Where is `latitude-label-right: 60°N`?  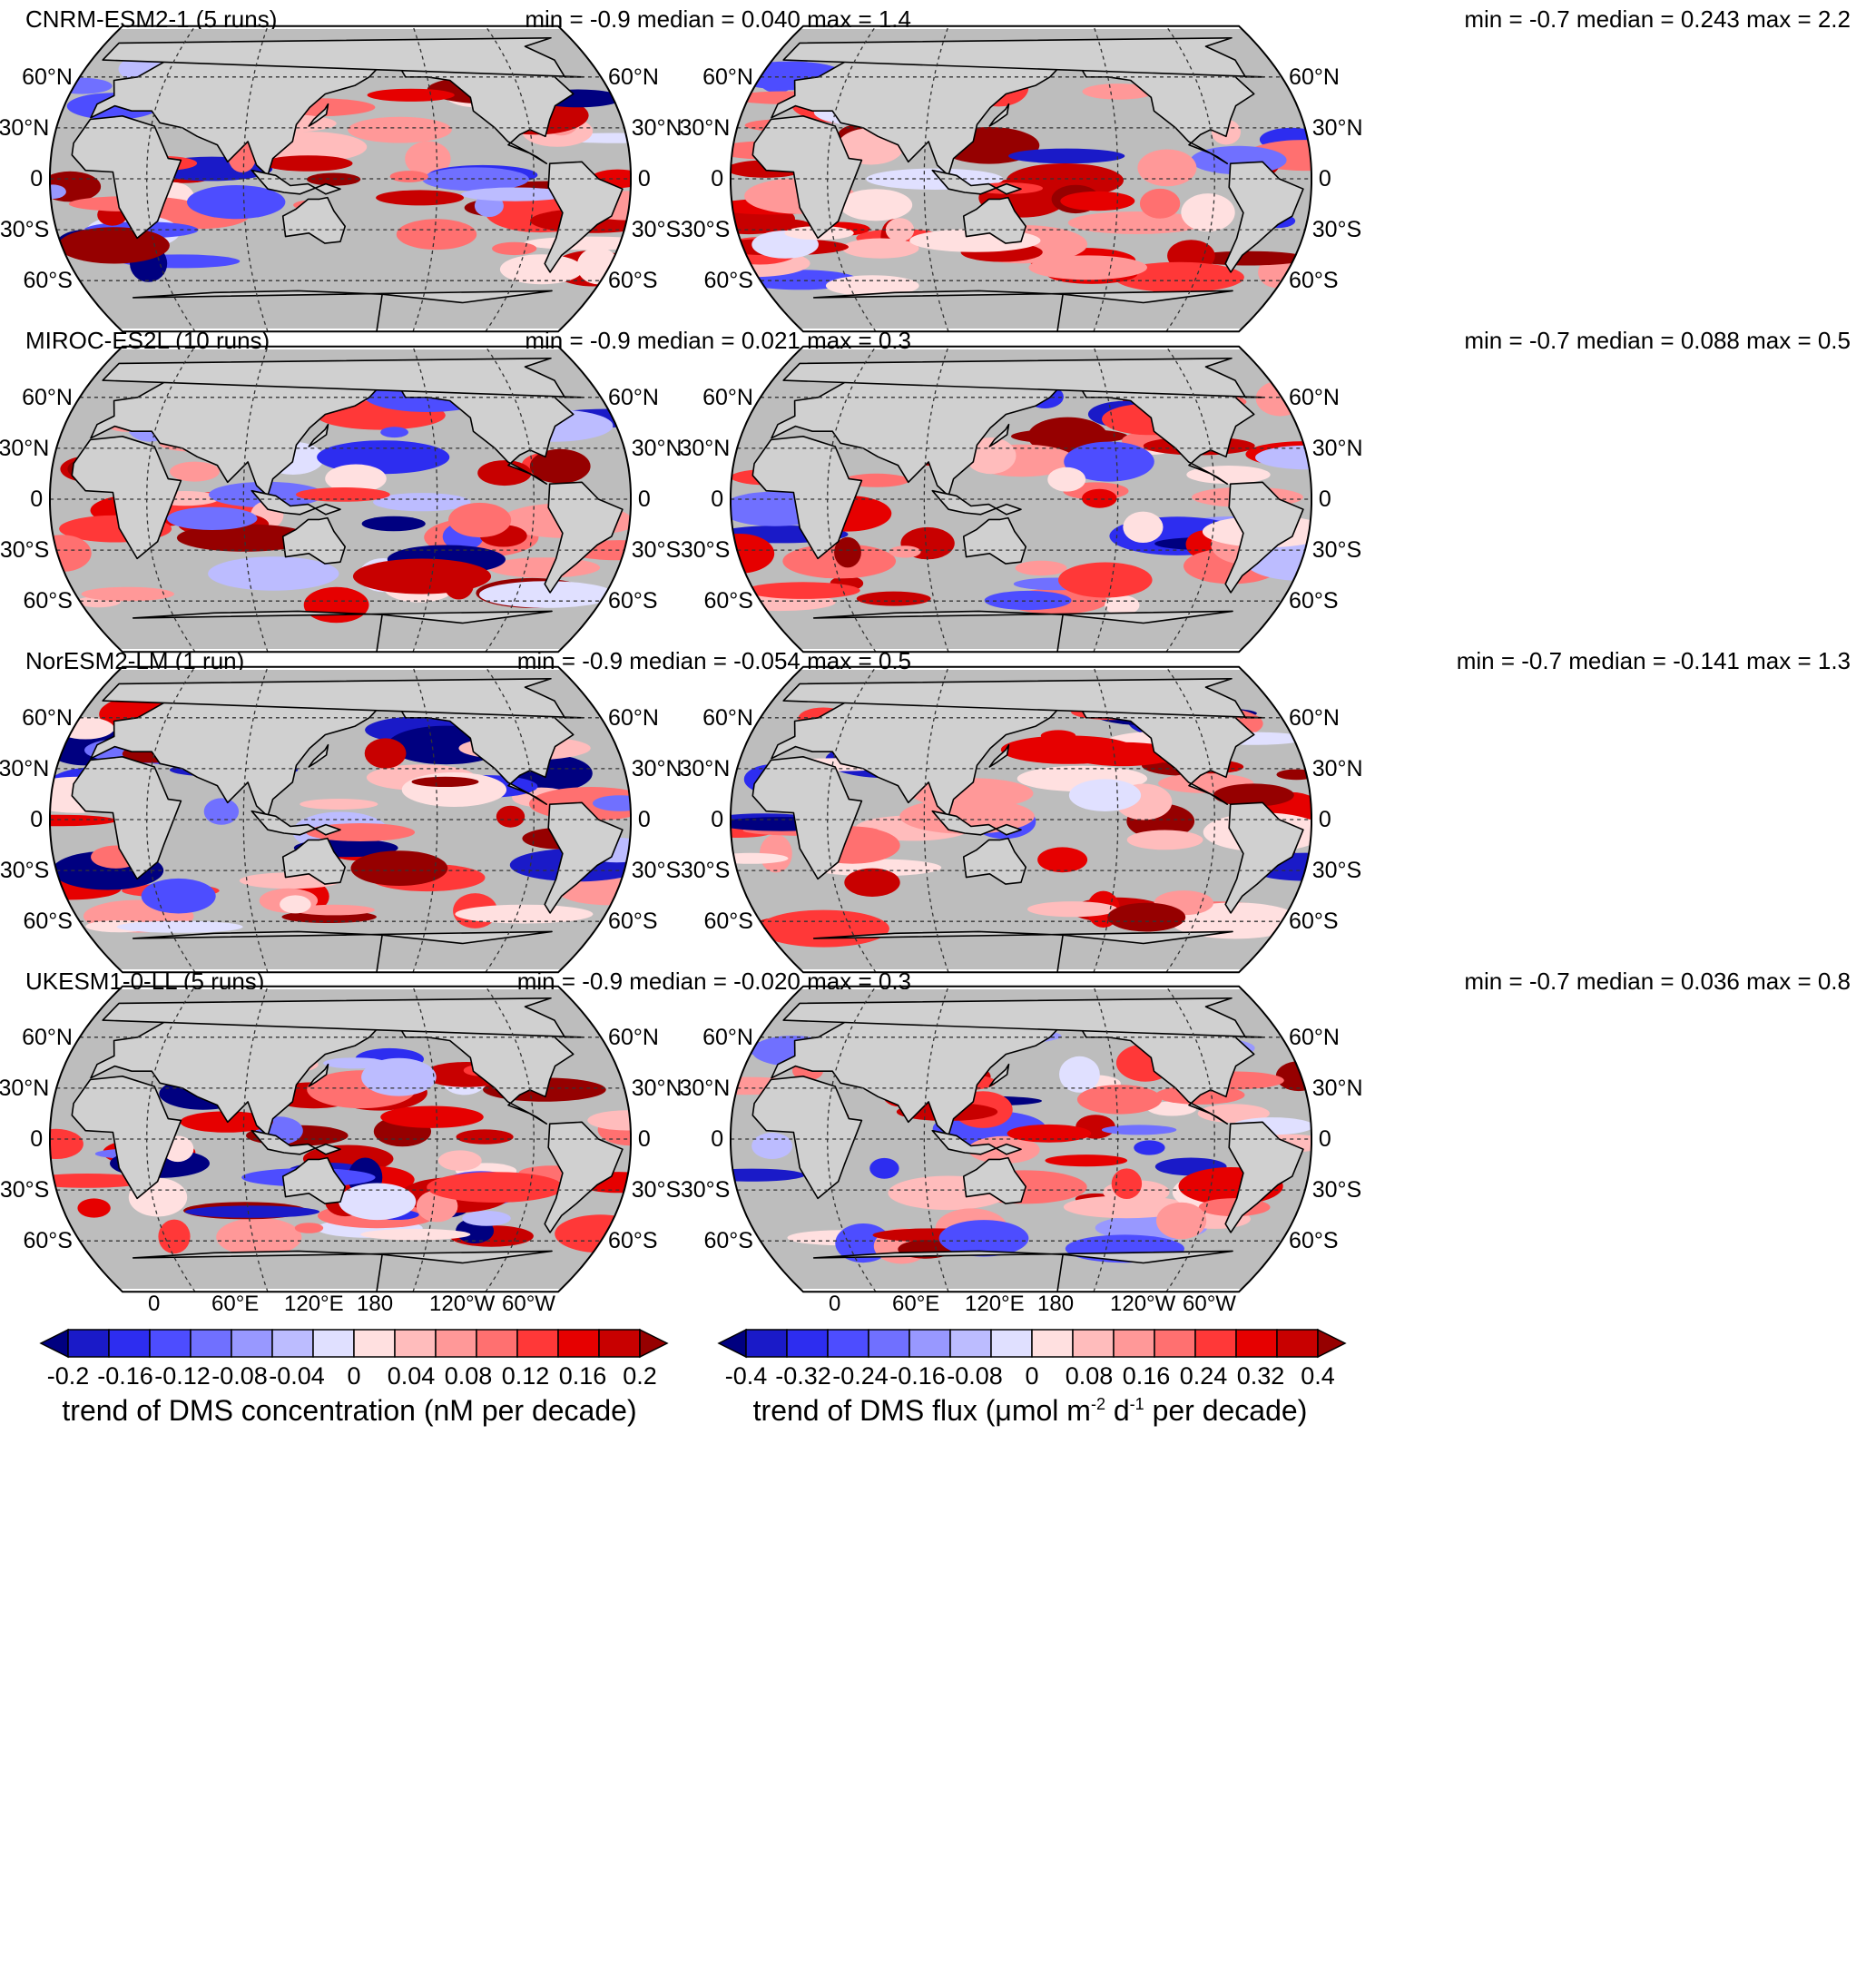 latitude-label-right: 60°N is located at coordinates (633, 717).